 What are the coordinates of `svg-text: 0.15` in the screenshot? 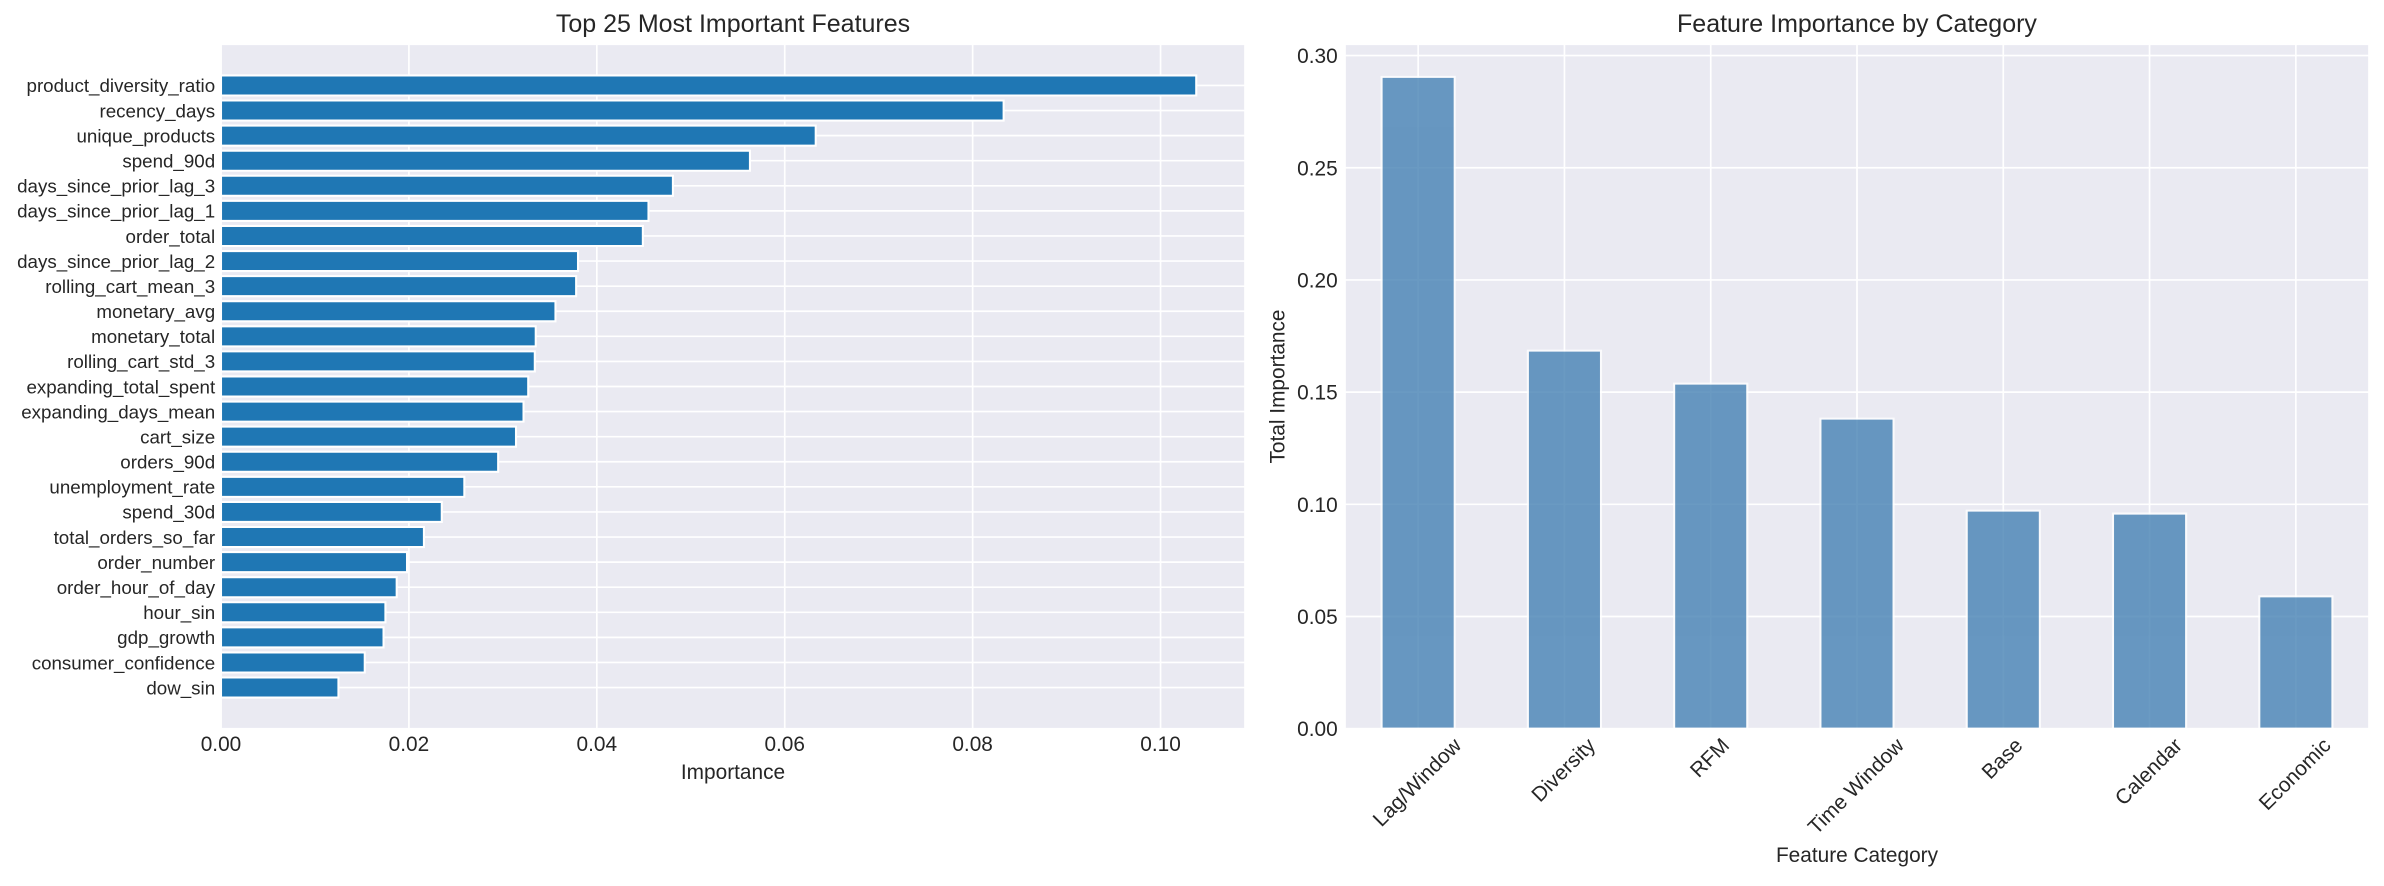 It's located at (1317, 393).